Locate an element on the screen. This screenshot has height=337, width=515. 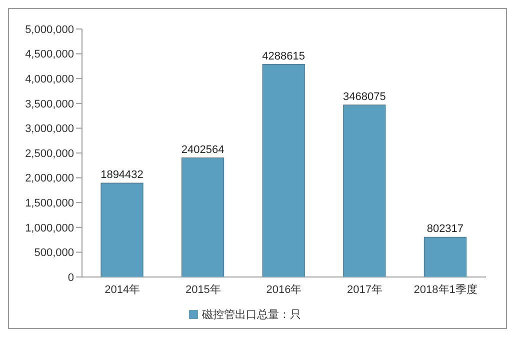
x-tick-label: 2014年 is located at coordinates (122, 290).